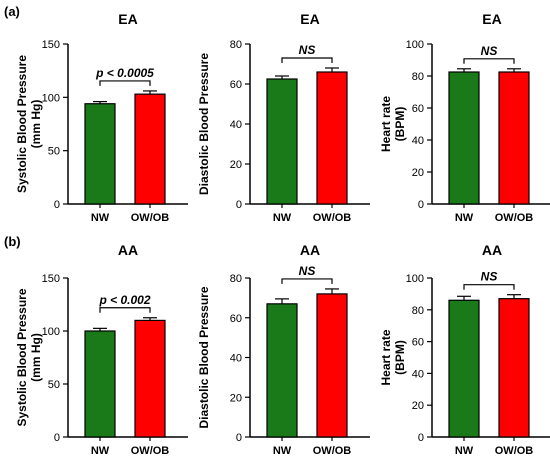  I want to click on b2-y-tick-label-40: 40, so click(236, 359).